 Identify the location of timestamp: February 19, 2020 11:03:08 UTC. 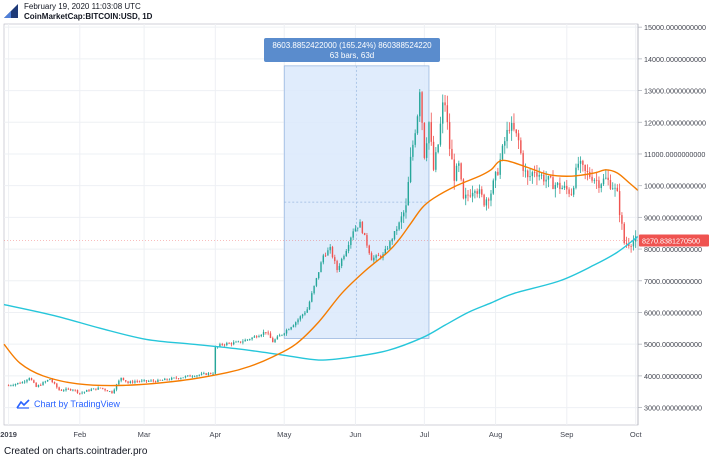
(82, 6).